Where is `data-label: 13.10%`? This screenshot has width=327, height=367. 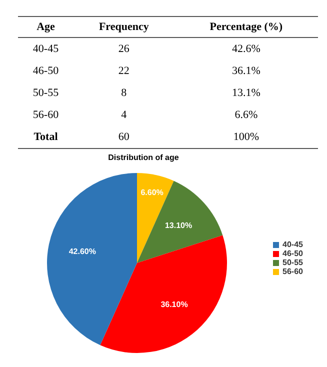
data-label: 13.10% is located at coordinates (178, 225).